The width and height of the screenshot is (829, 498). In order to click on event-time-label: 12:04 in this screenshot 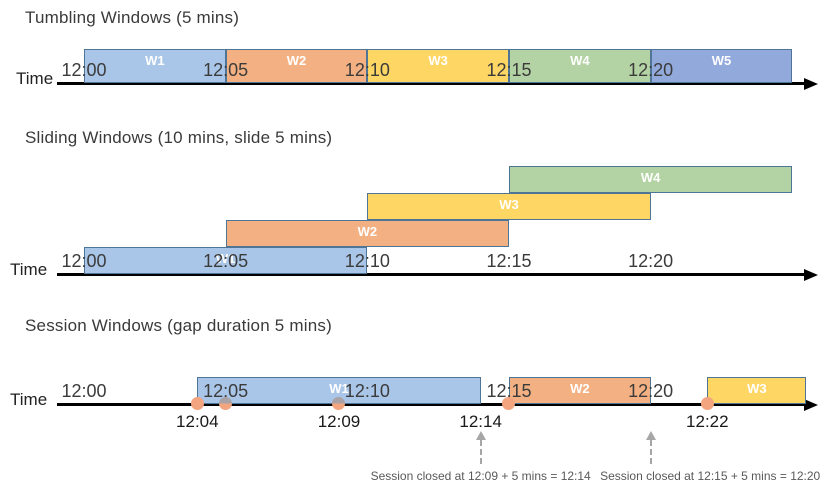, I will do `click(197, 421)`.